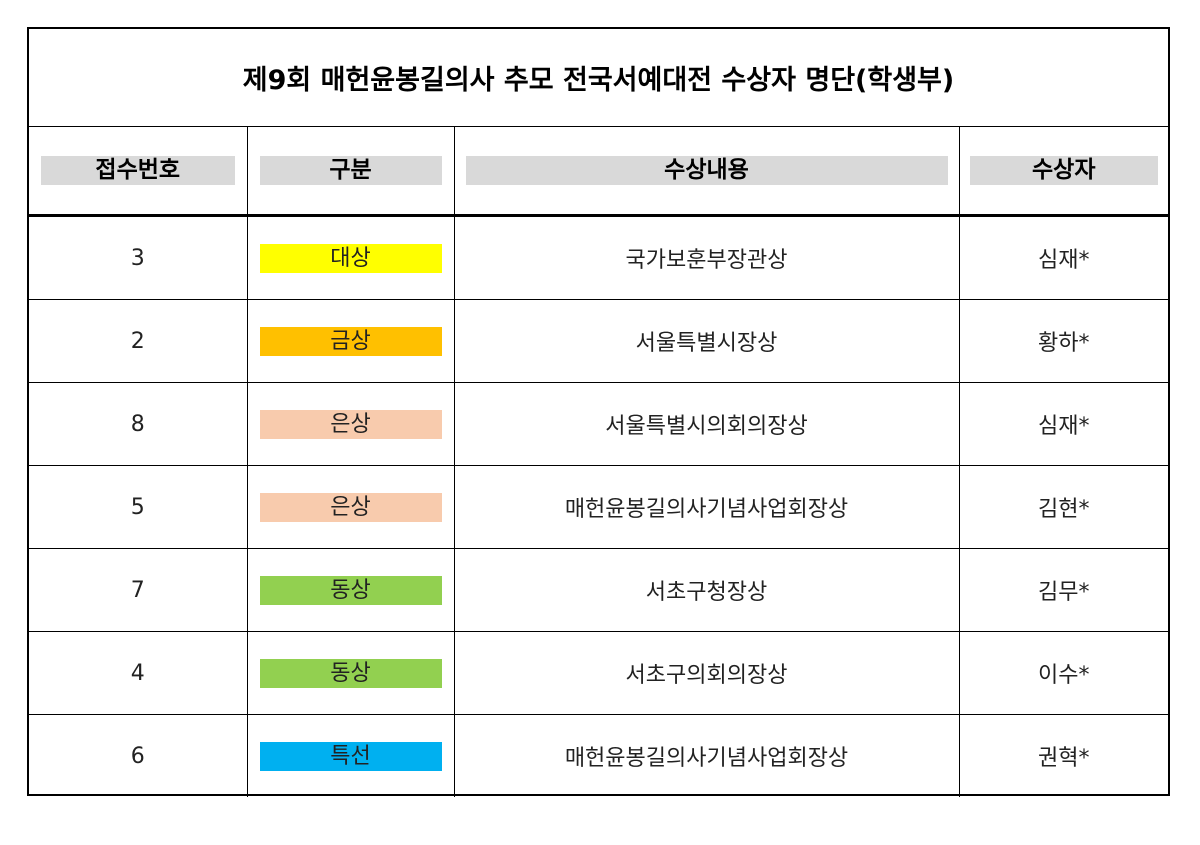  Describe the element at coordinates (138, 257) in the screenshot. I see `entry-number: 3` at that location.